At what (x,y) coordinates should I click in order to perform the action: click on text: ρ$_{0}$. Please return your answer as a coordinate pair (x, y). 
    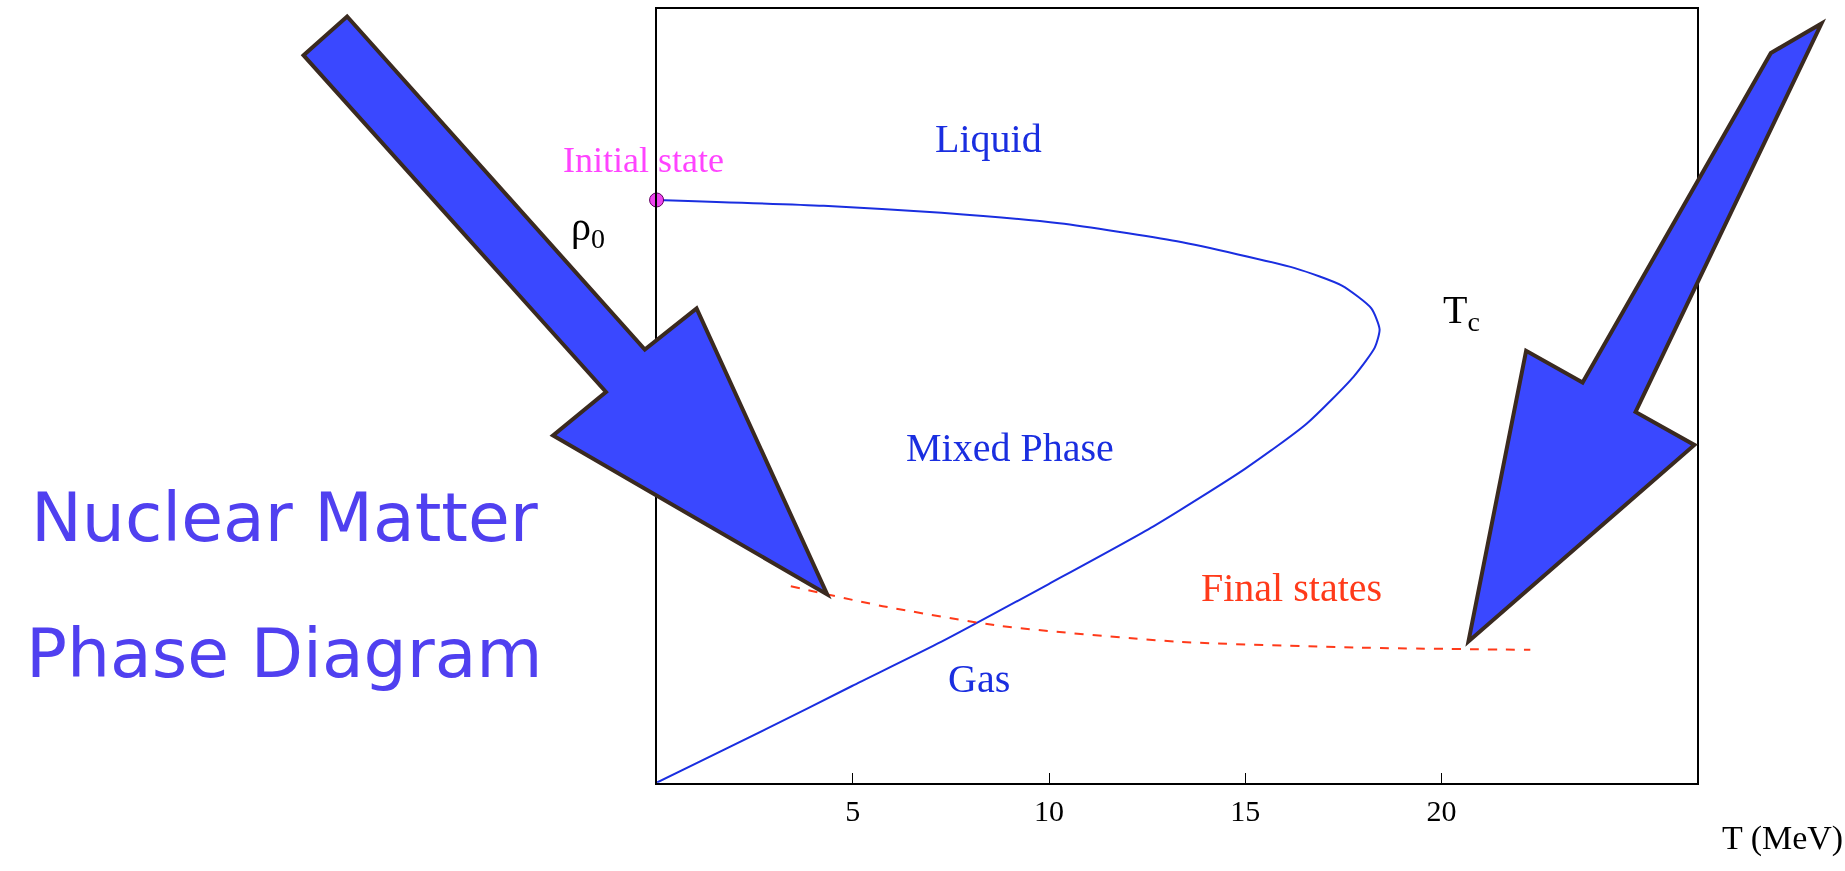
    Looking at the image, I should click on (588, 229).